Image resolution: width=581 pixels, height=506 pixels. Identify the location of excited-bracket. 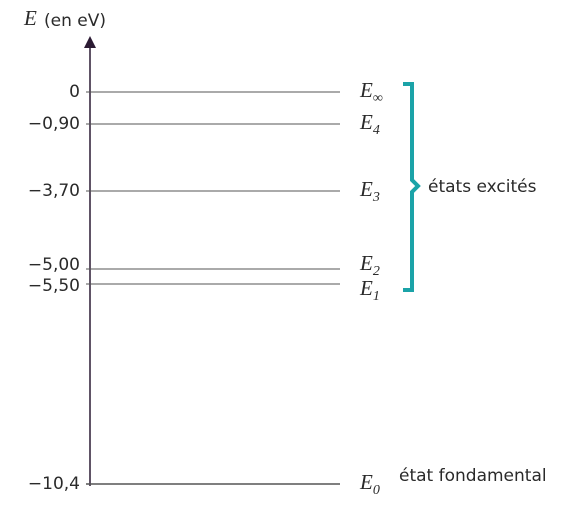
(412, 187).